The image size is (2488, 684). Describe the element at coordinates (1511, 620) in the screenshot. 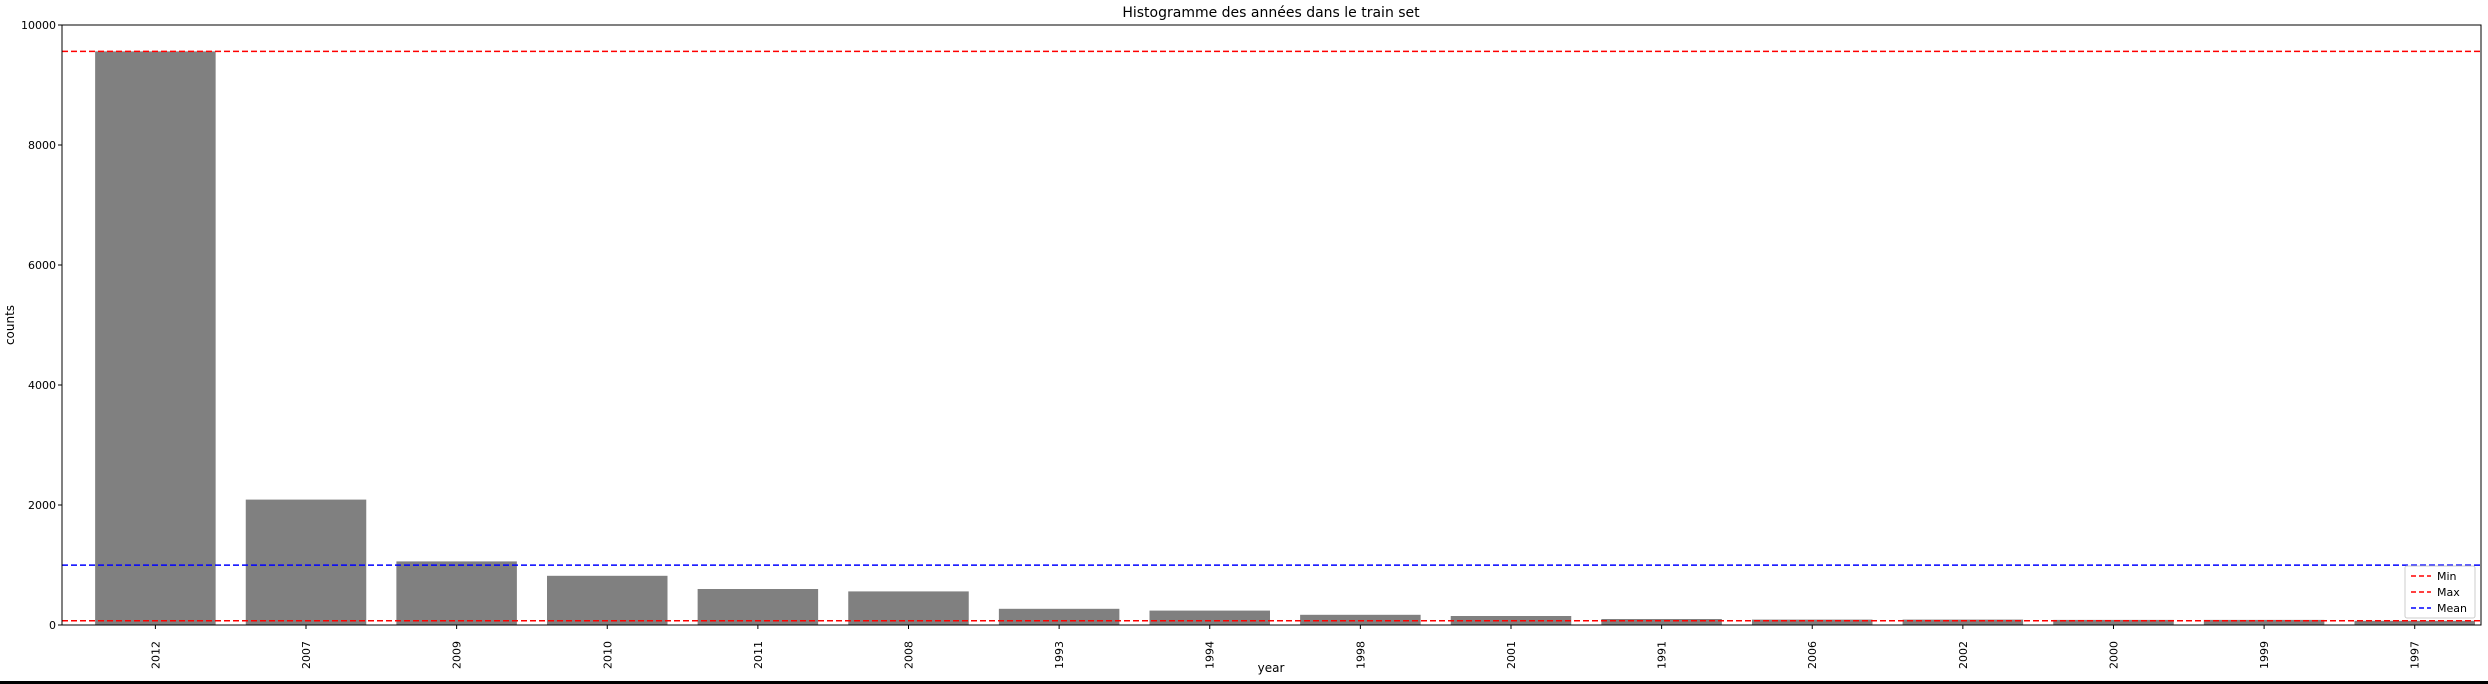

I see `bar-2001` at that location.